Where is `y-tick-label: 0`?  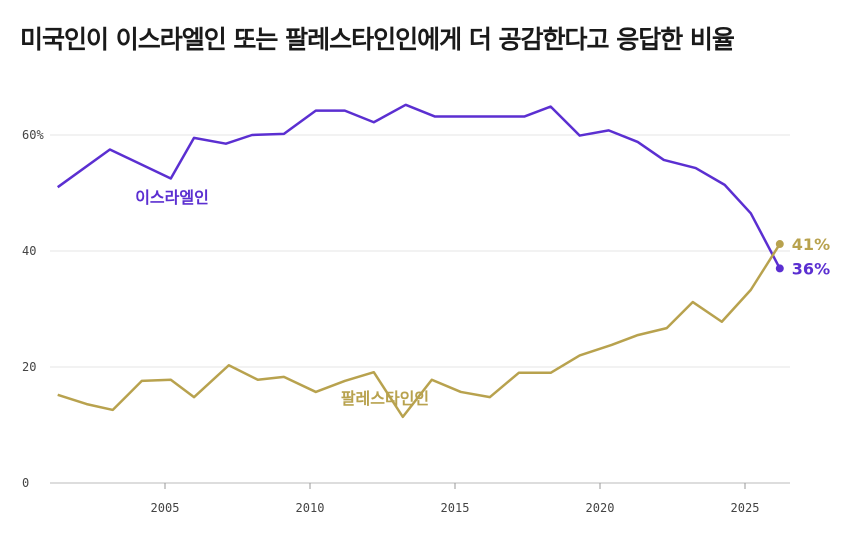
y-tick-label: 0 is located at coordinates (25, 483).